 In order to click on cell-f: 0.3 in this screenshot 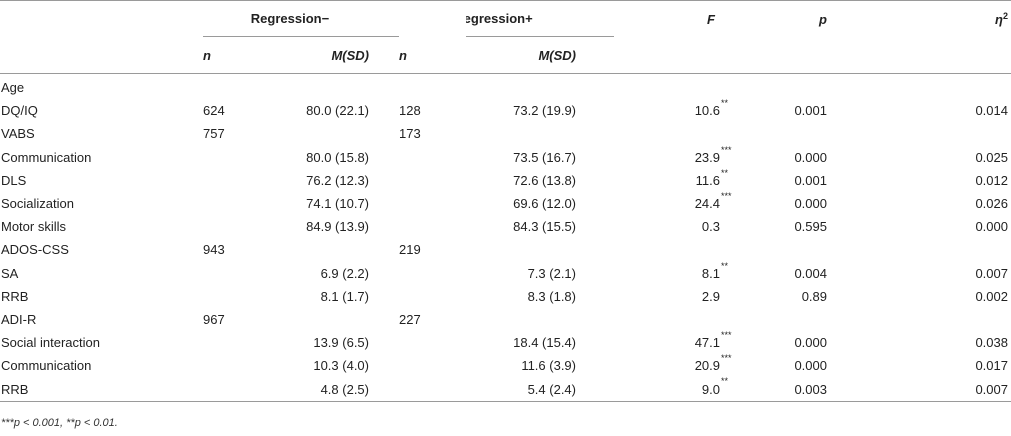, I will do `click(696, 226)`.